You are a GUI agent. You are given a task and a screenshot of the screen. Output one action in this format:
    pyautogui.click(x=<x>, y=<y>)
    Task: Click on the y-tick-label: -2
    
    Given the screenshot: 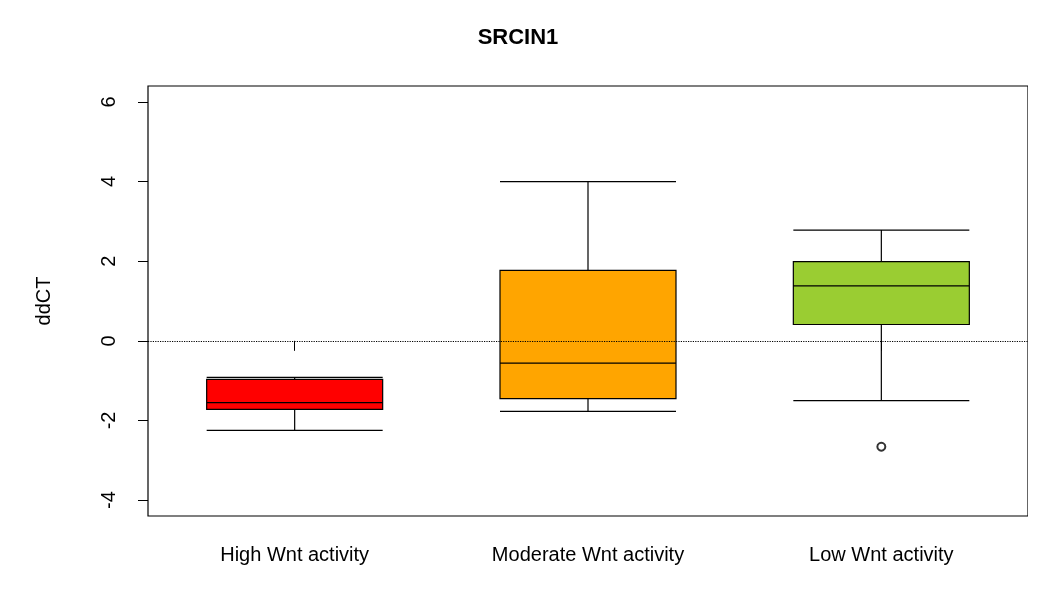 What is the action you would take?
    pyautogui.click(x=108, y=420)
    